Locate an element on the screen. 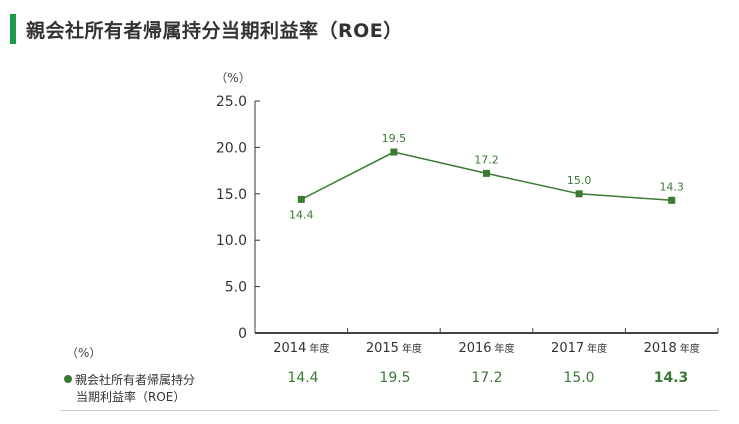 This screenshot has width=739, height=424. x-tick-label-2018: 2018 年度 is located at coordinates (672, 348).